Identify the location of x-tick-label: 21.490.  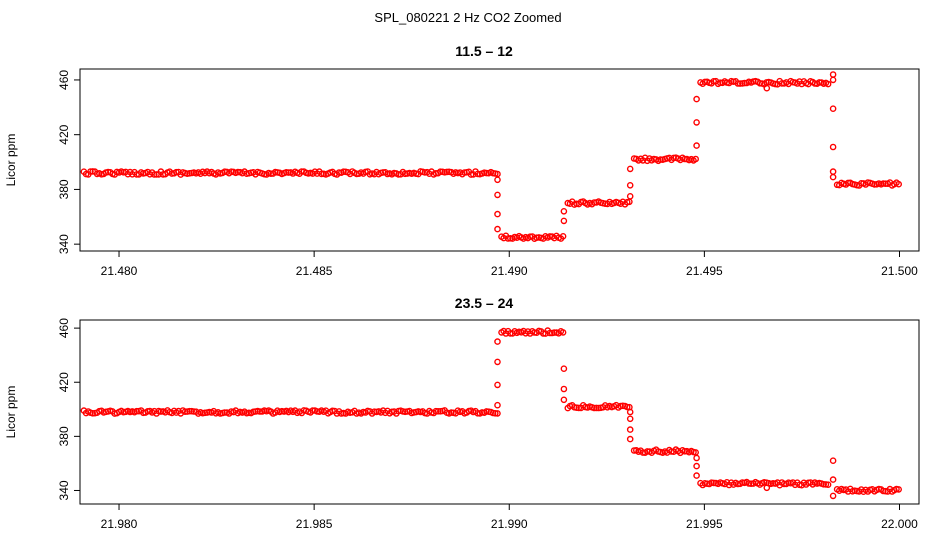
(509, 271).